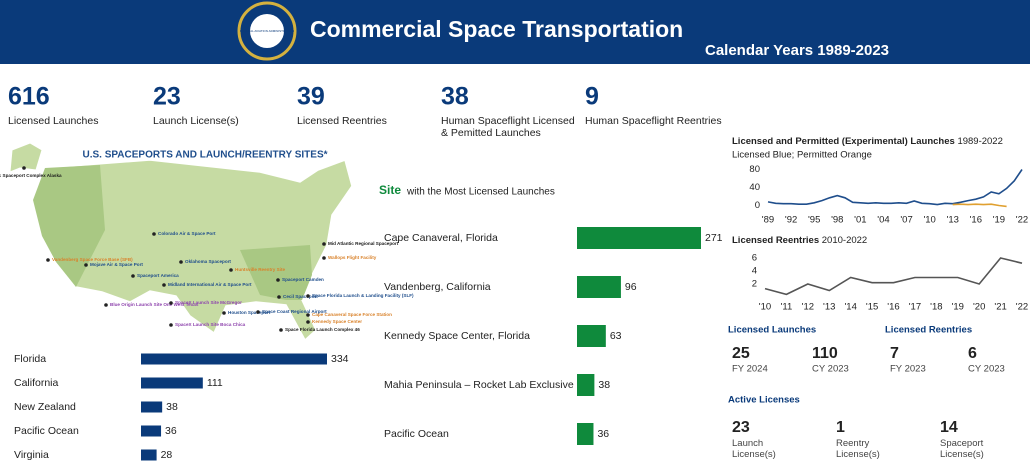  What do you see at coordinates (303, 279) in the screenshot?
I see `site-label: Spaceport Camden` at bounding box center [303, 279].